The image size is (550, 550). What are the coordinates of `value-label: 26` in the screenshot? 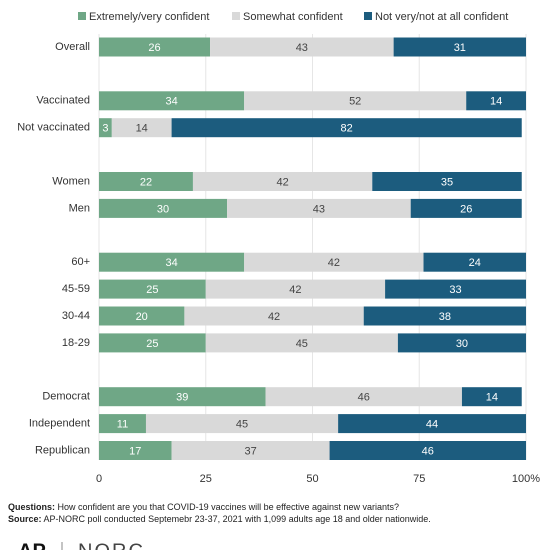 It's located at (154, 48).